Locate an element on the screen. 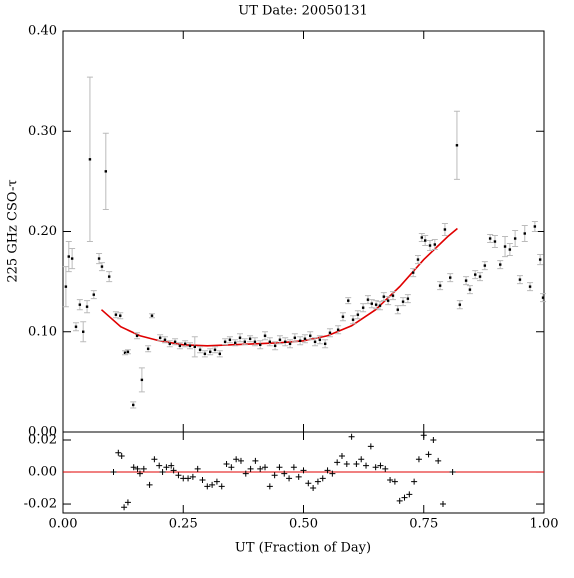 The width and height of the screenshot is (574, 578). x-tick-label: 0.75 is located at coordinates (423, 524).